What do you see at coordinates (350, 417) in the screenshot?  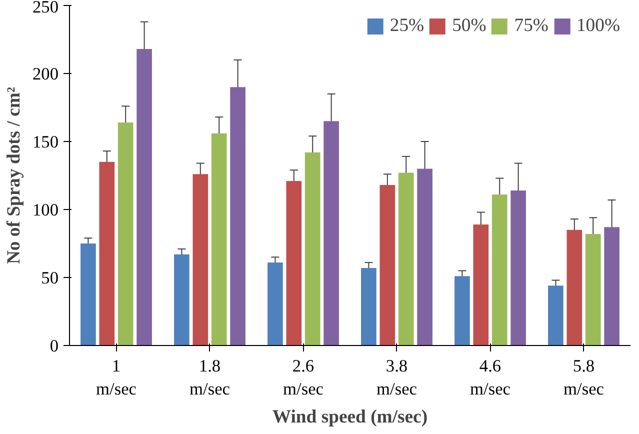 I see `x-axis-title: Wind speed (m/sec)` at bounding box center [350, 417].